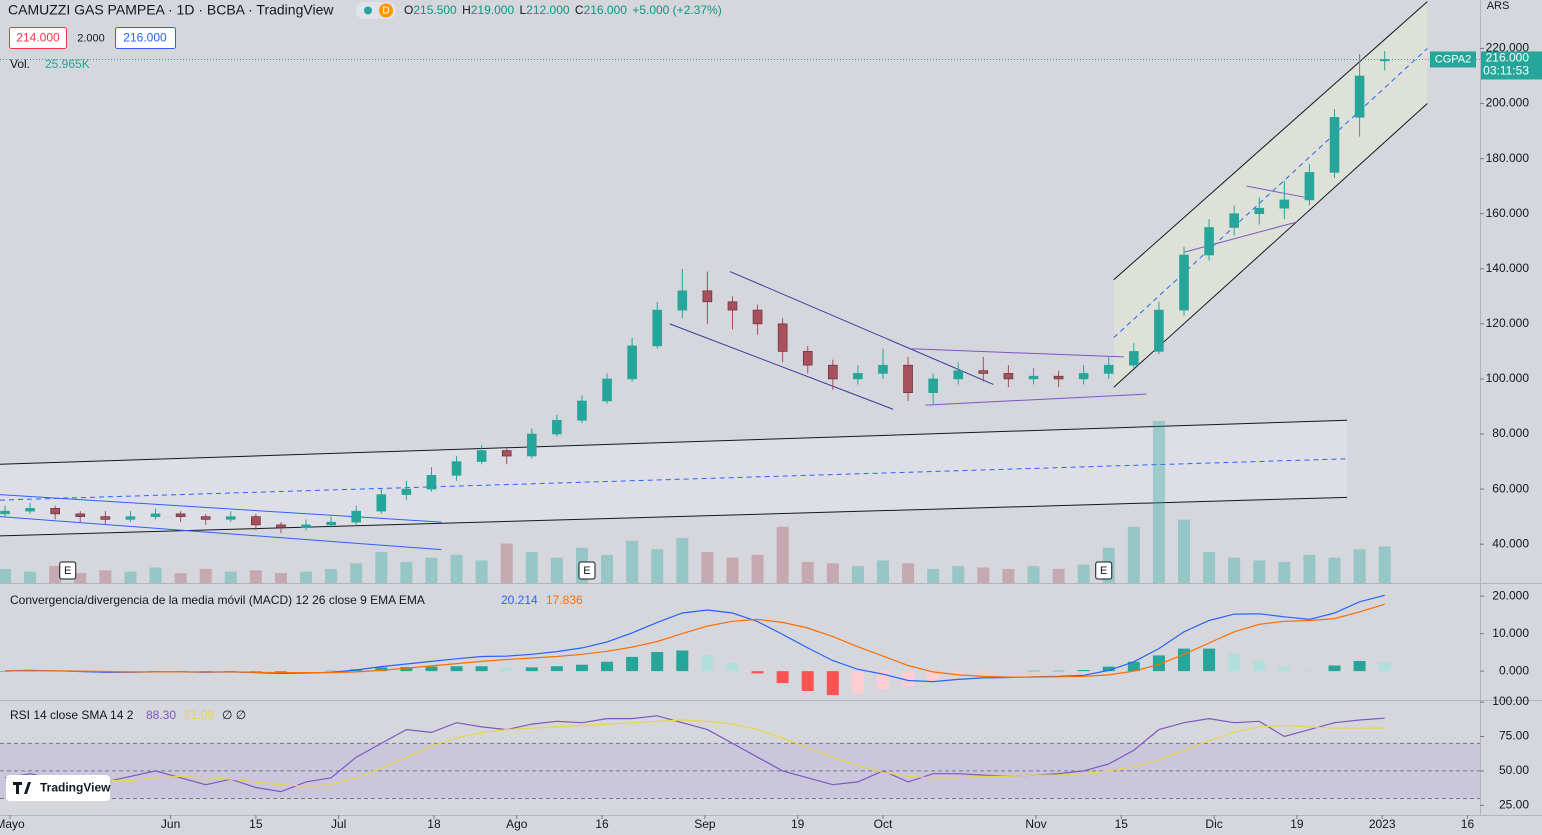 This screenshot has height=835, width=1542. I want to click on x-tick-label: 15, so click(1122, 824).